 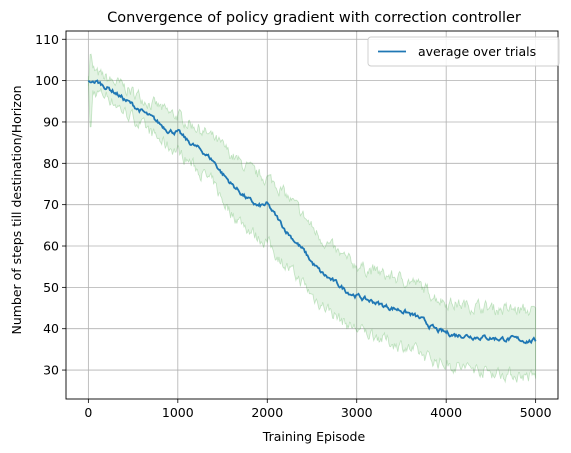 What do you see at coordinates (178, 412) in the screenshot?
I see `x-tick-label: 1000` at bounding box center [178, 412].